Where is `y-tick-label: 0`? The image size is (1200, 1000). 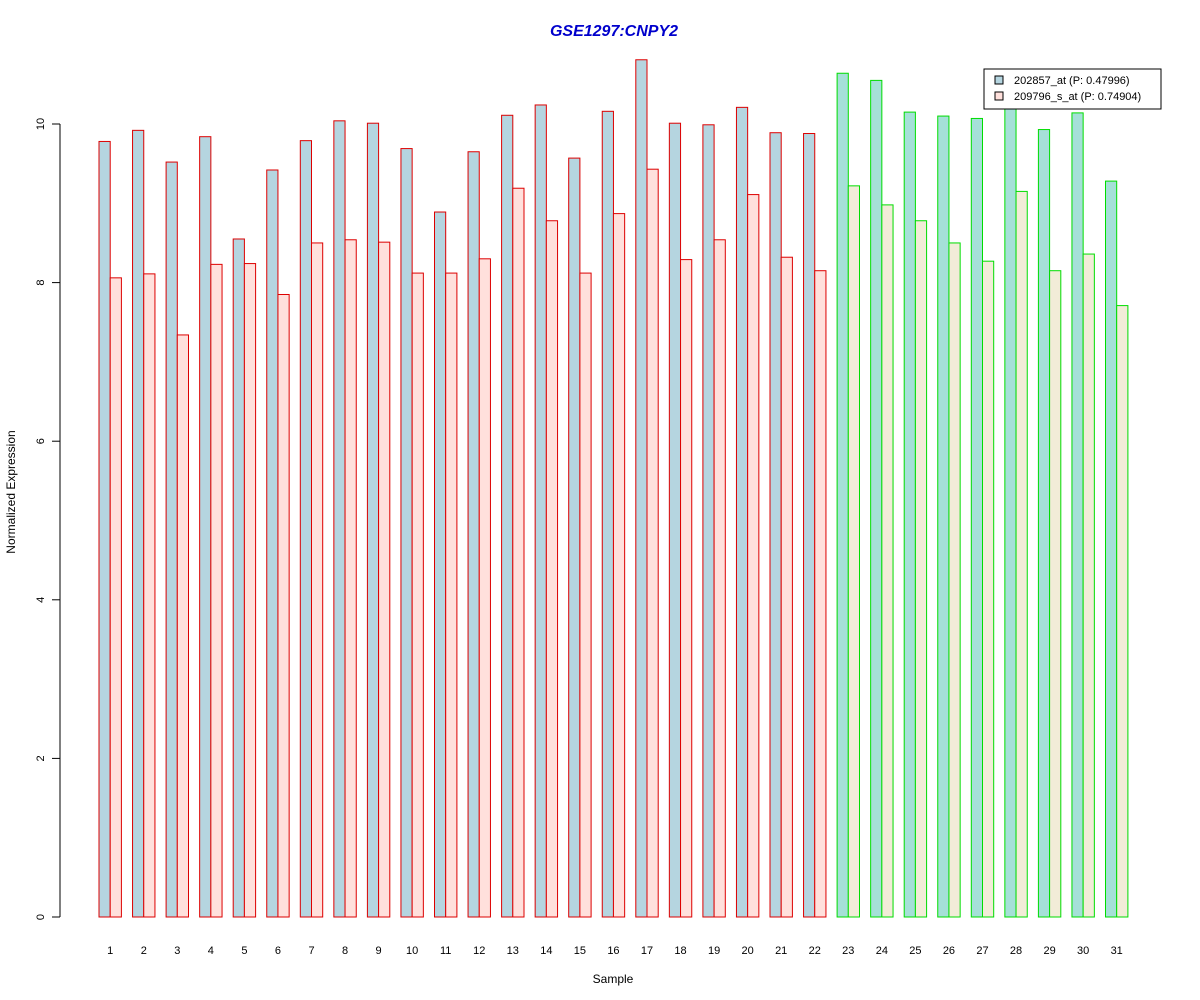 y-tick-label: 0 is located at coordinates (41, 917).